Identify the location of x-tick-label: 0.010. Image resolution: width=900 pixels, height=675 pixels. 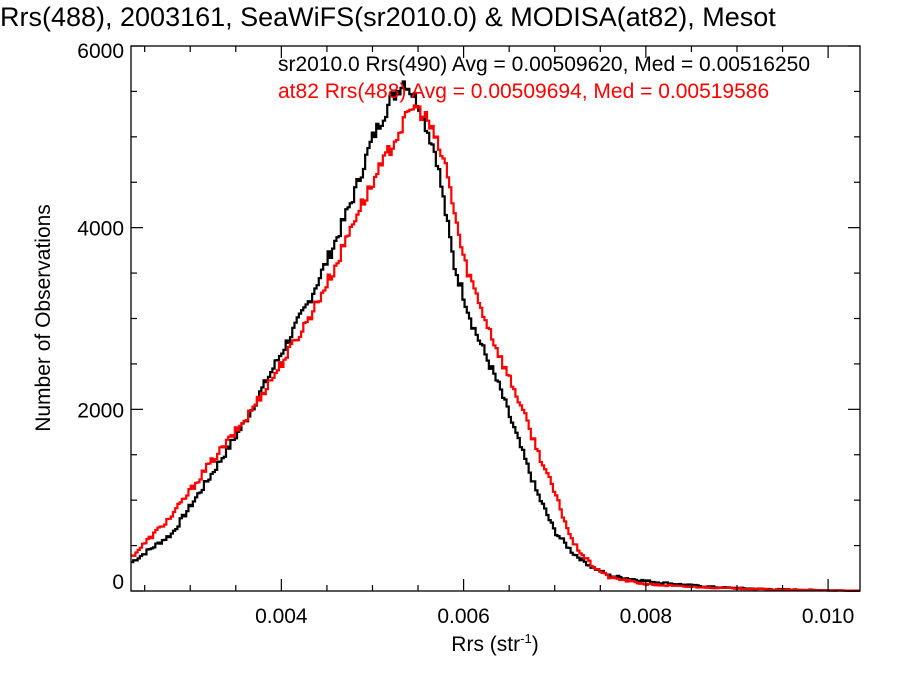
(828, 616).